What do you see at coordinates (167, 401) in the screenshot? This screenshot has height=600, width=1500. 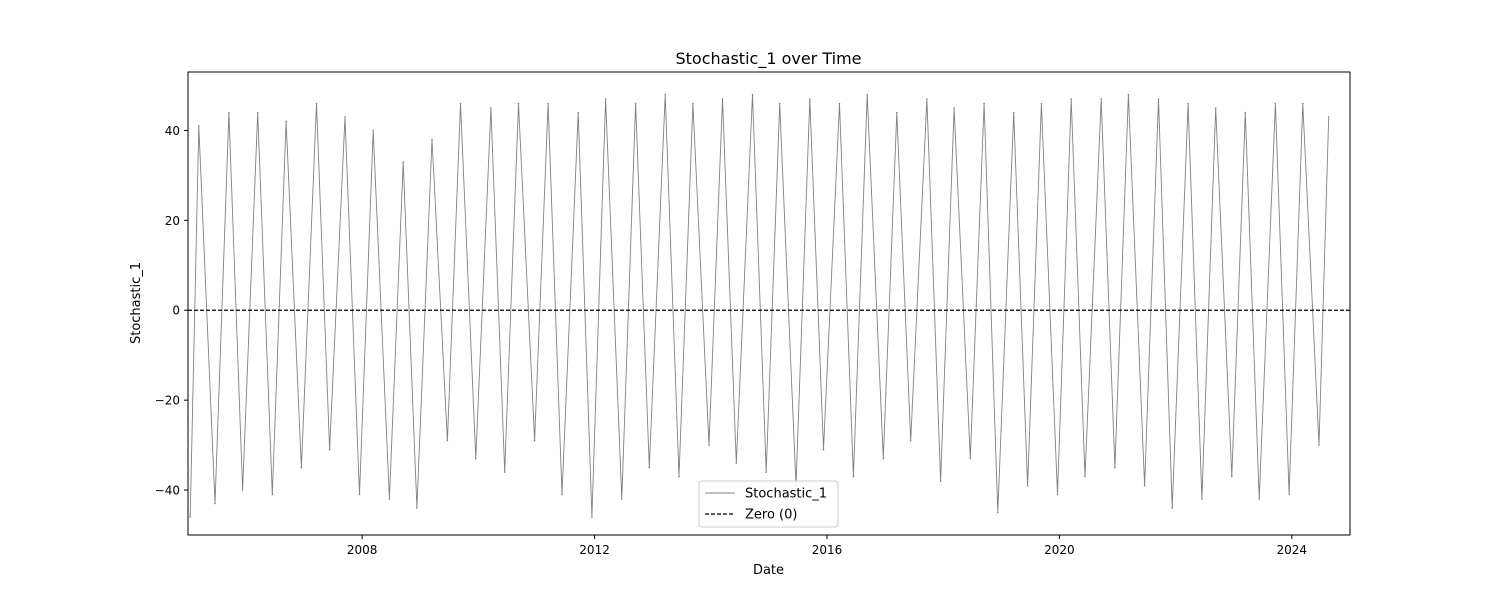 I see `y-tick-label: −20` at bounding box center [167, 401].